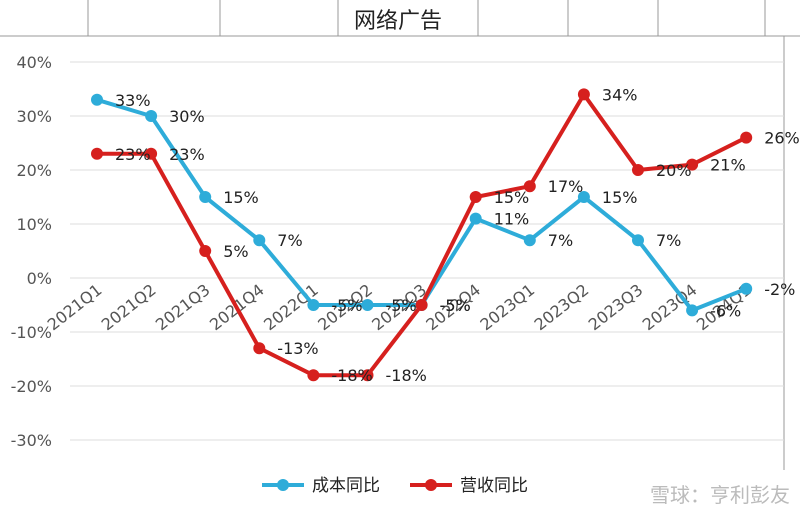 The height and width of the screenshot is (519, 800). I want to click on x-tick-label: 2021Q3, so click(183, 307).